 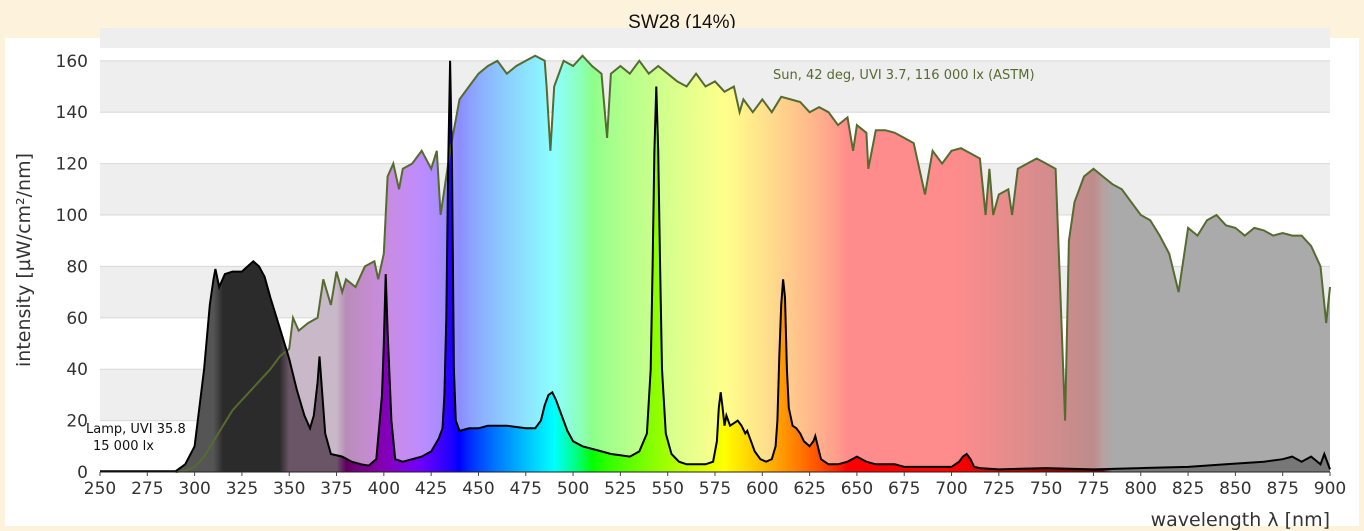 I want to click on x-tick-label: 700, so click(x=951, y=489).